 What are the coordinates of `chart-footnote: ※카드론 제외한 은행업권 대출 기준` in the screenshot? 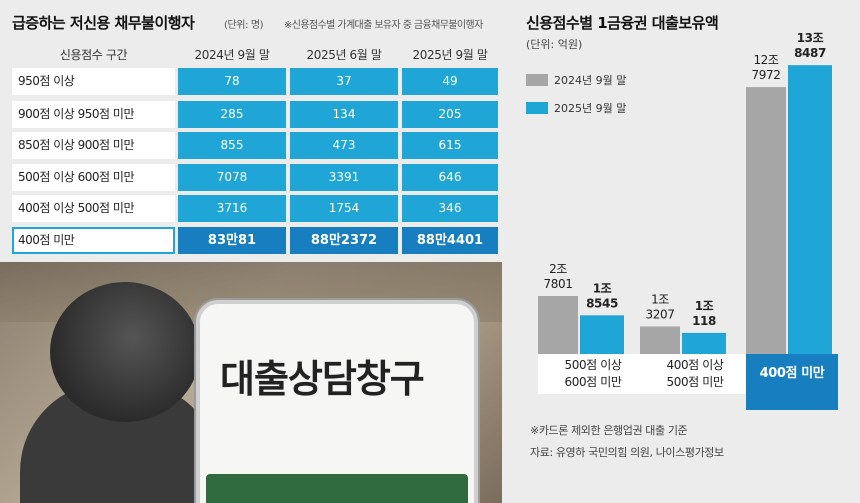 It's located at (609, 430).